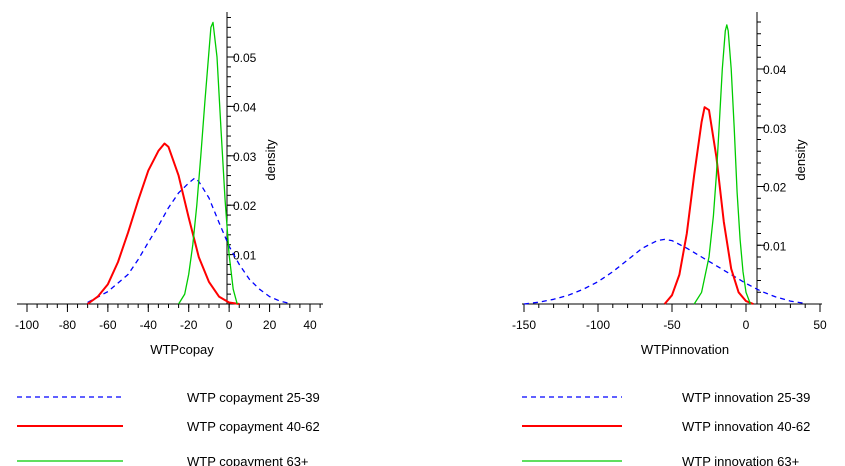 Image resolution: width=845 pixels, height=466 pixels. Describe the element at coordinates (253, 426) in the screenshot. I see `legend-label: WTP copayment 40-62` at that location.